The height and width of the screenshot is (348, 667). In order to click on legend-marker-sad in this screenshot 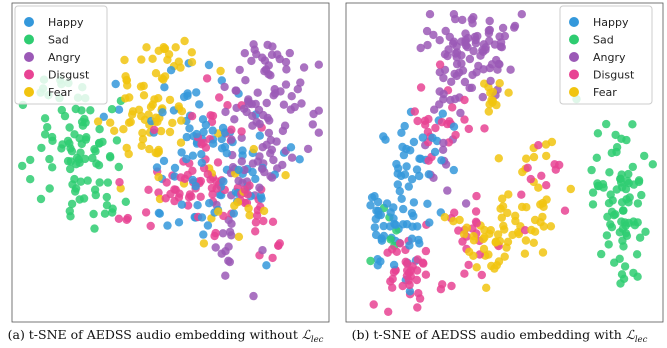, I will do `click(29, 39)`.